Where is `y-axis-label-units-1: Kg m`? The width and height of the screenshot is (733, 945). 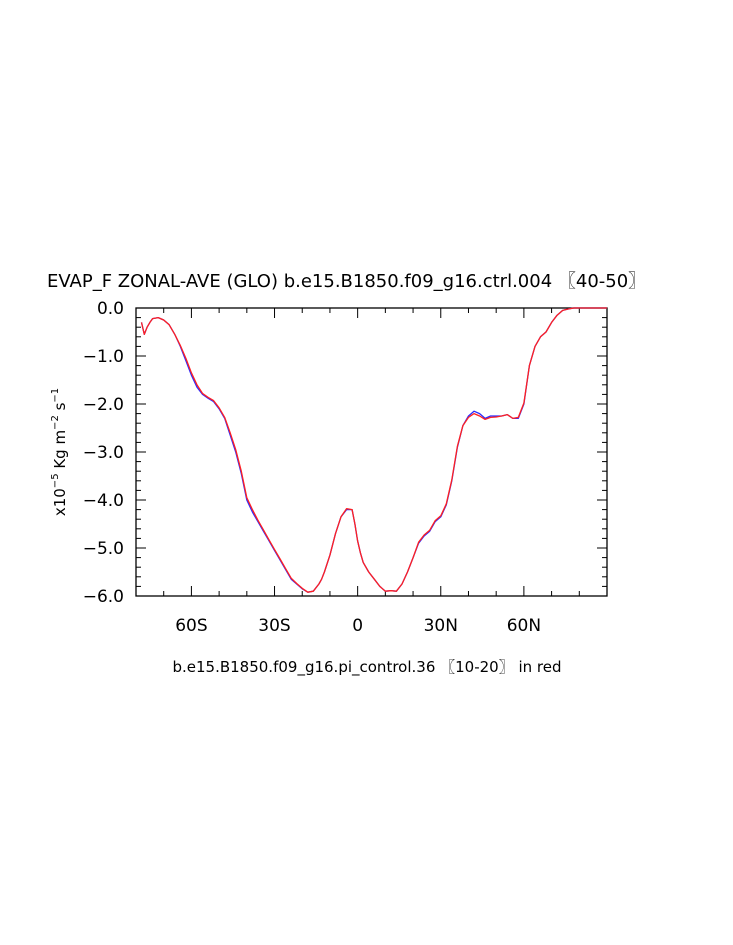
y-axis-label-units-1: Kg m is located at coordinates (60, 452).